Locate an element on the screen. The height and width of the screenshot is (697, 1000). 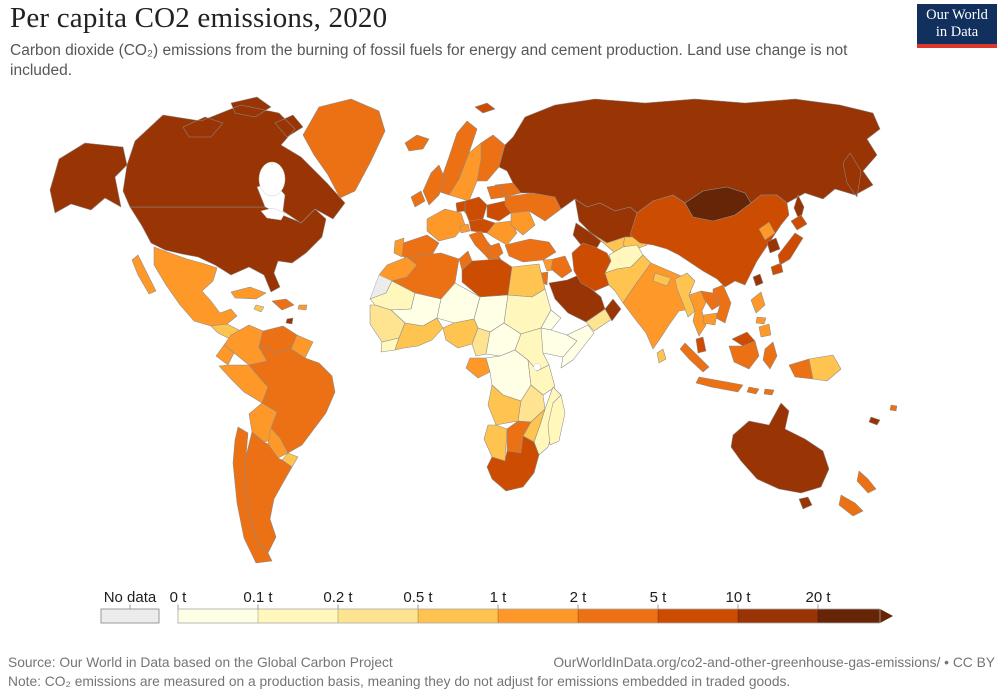
legend-band-2–5 t: 2–5 t is located at coordinates (618, 616).